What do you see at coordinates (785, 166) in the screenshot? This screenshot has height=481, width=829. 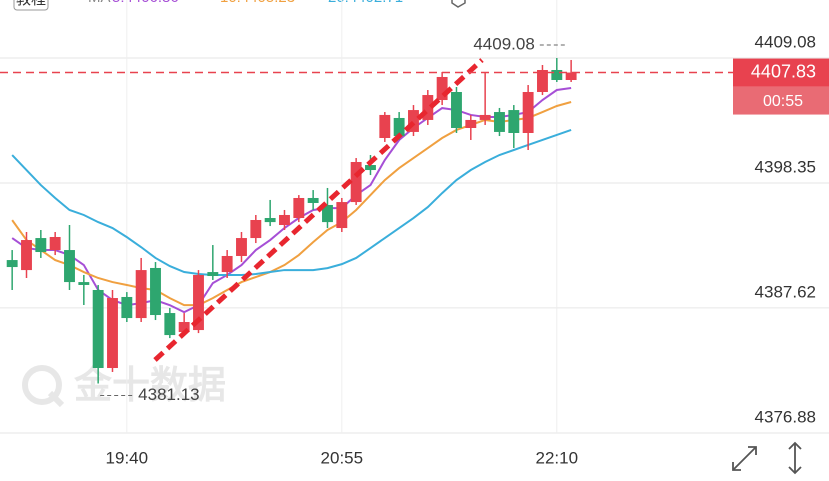 I see `y-tick-label: 4398.35` at bounding box center [785, 166].